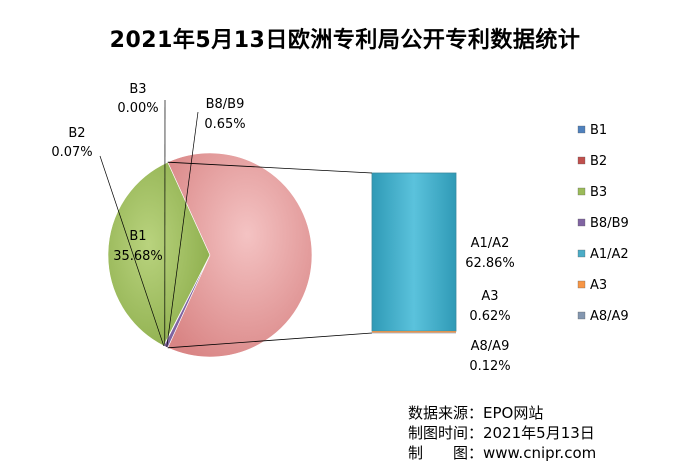  I want to click on legend-label-b8b9: B8/B9, so click(609, 223).